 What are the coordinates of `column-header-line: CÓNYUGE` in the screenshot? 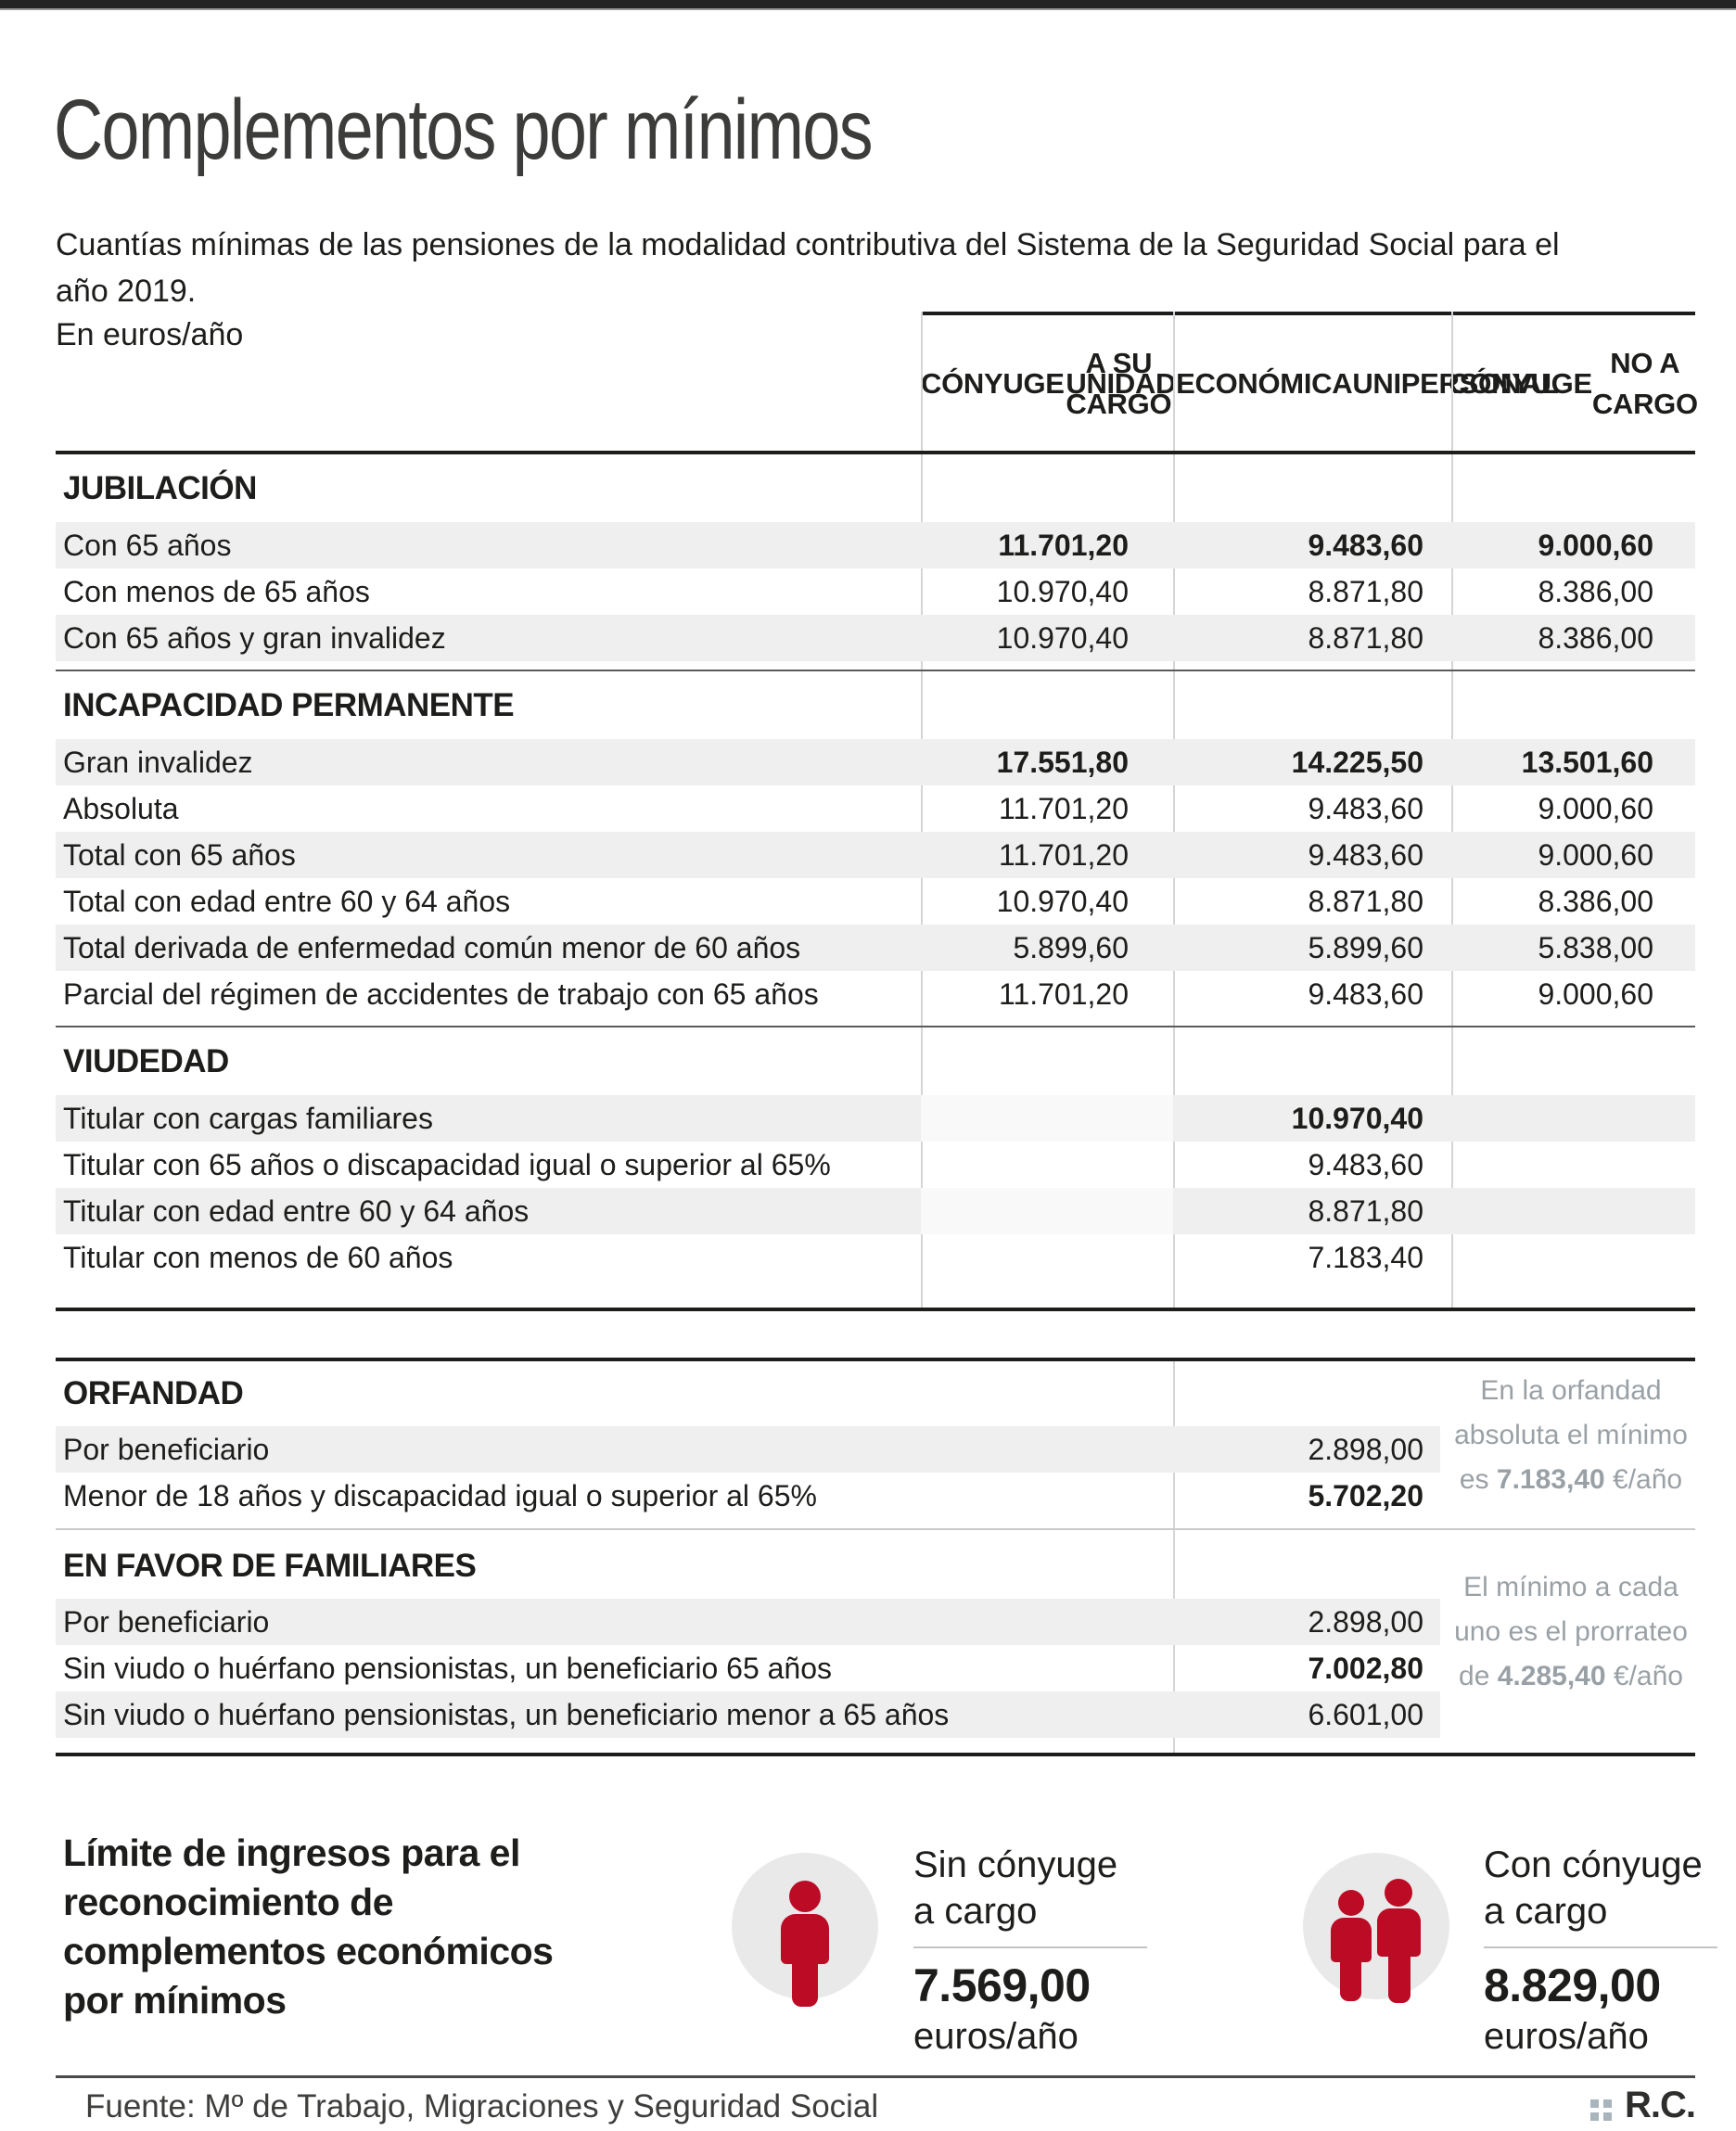 It's located at (1520, 383).